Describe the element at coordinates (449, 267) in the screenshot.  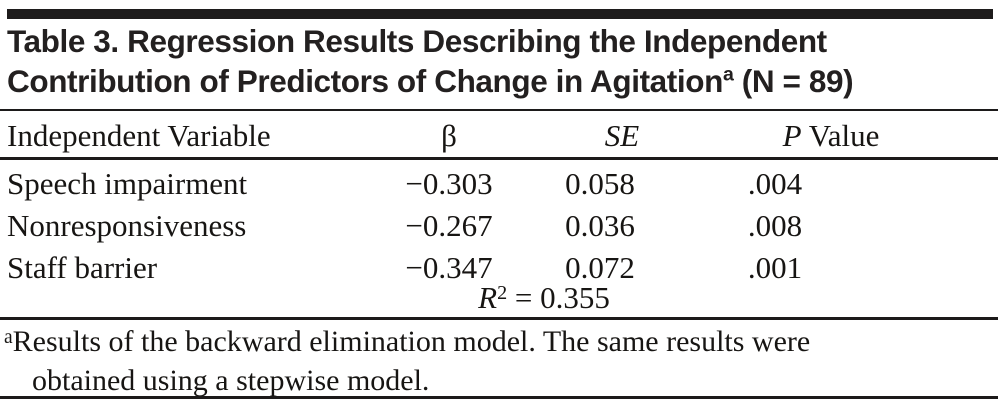
I see `cell-beta: −0.347` at that location.